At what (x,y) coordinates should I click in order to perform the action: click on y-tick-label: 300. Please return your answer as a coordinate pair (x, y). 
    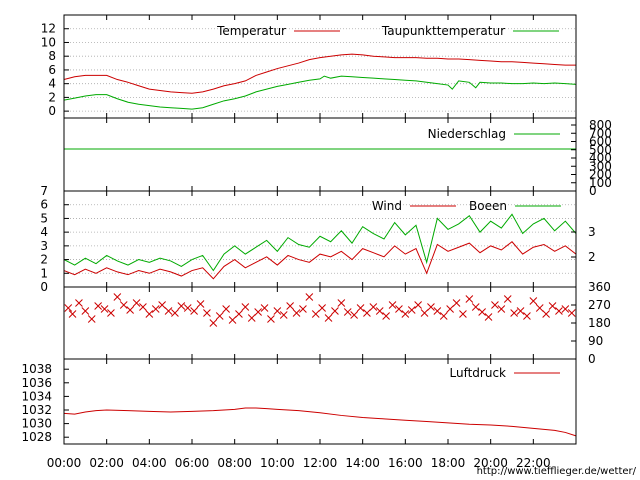
    Looking at the image, I should click on (600, 166).